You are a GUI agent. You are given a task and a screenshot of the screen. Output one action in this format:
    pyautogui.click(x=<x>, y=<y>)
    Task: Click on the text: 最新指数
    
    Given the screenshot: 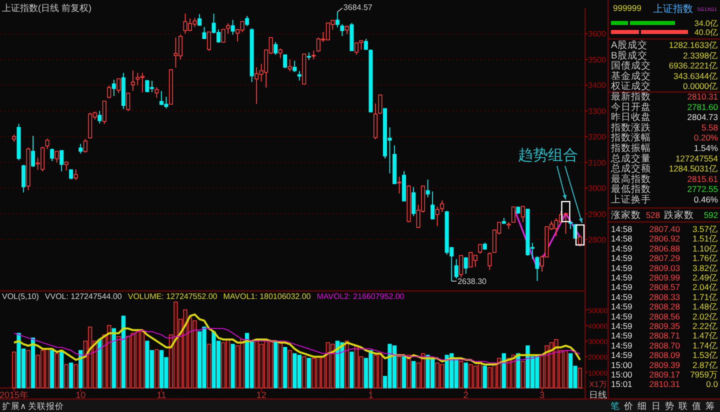 What is the action you would take?
    pyautogui.click(x=631, y=96)
    